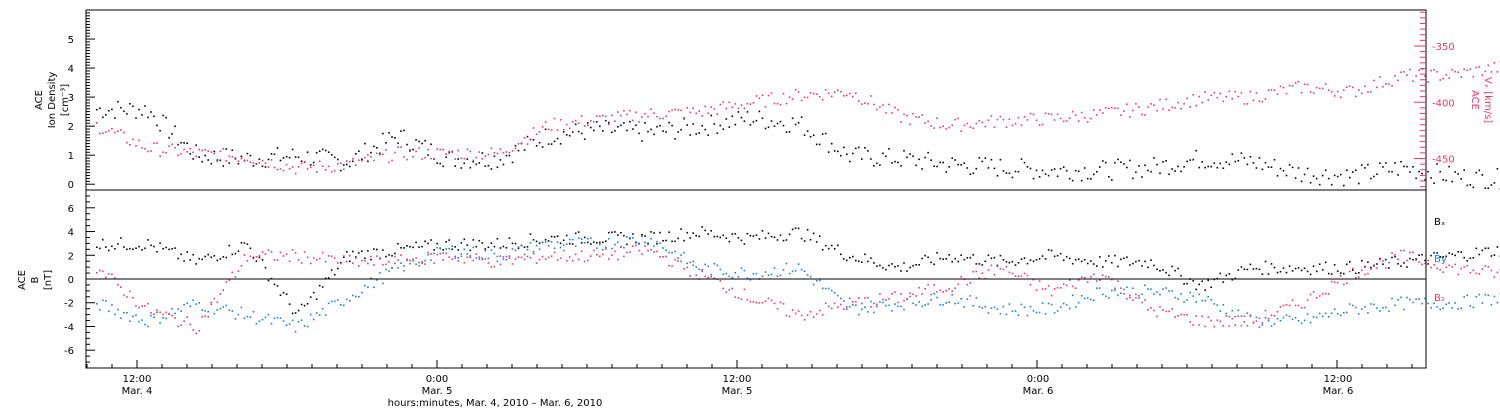  Describe the element at coordinates (71, 233) in the screenshot. I see `field-tick-label: 4` at that location.